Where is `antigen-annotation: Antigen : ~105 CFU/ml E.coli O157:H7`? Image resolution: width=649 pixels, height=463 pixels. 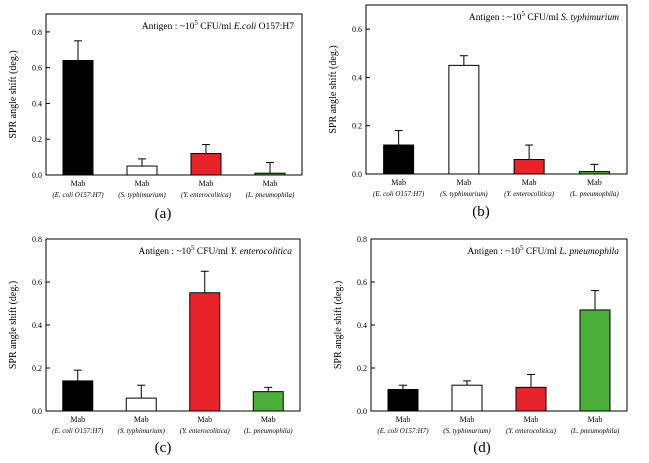 antigen-annotation: Antigen : ~105 CFU/ml E.coli O157:H7 is located at coordinates (218, 25).